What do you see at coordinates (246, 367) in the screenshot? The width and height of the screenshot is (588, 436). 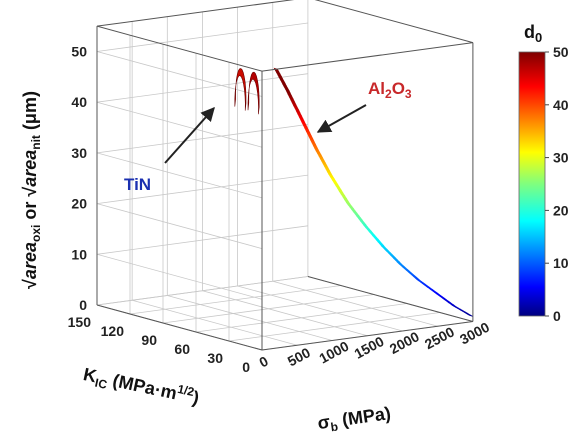 I see `y-tick-label: 0` at bounding box center [246, 367].